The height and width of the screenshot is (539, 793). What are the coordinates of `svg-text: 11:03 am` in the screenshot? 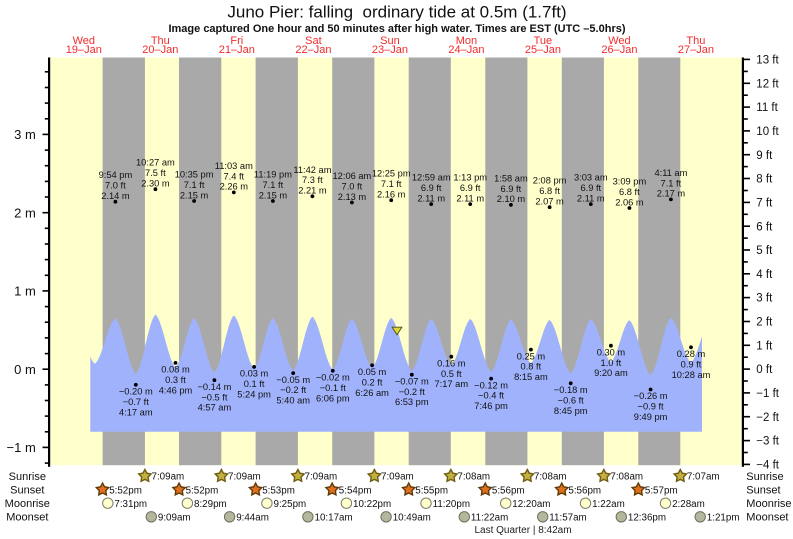 It's located at (234, 166).